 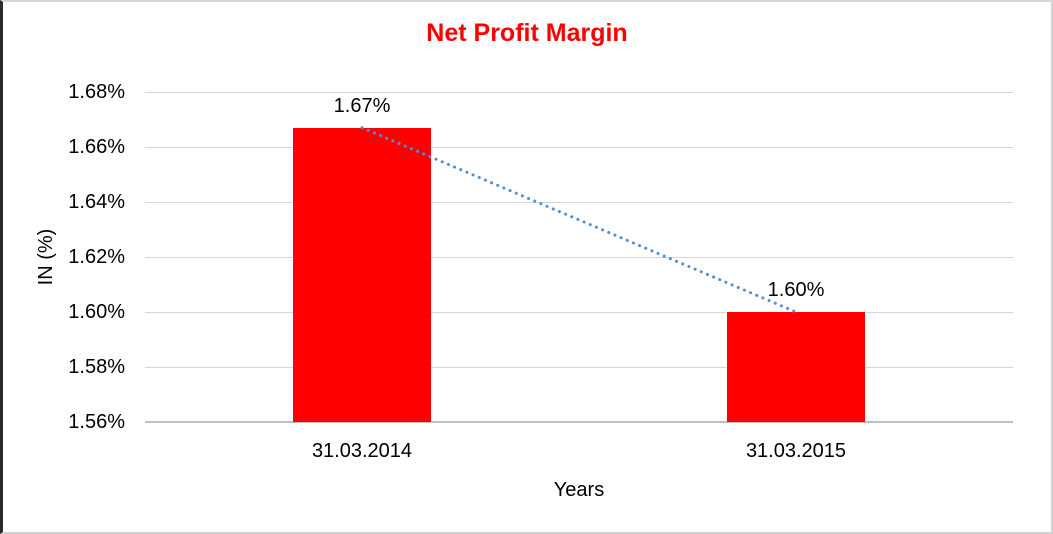 What do you see at coordinates (96, 312) in the screenshot?
I see `y-tick-label: 1.60%` at bounding box center [96, 312].